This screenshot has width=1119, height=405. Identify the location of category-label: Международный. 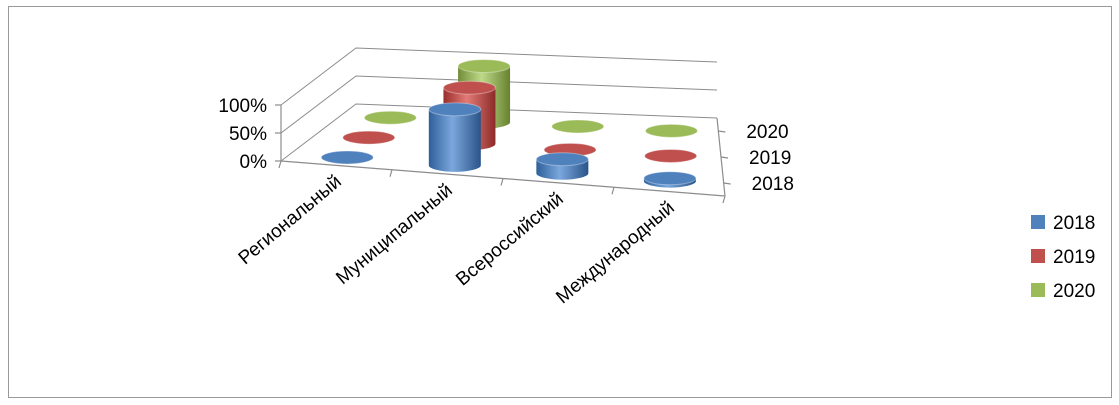
(615, 252).